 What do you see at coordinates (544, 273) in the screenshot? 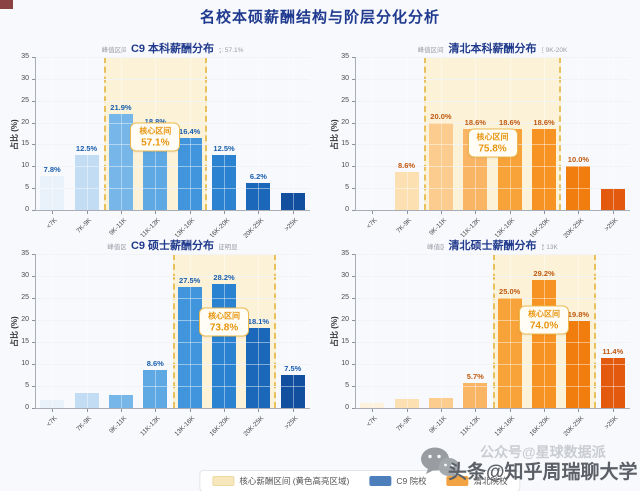
I see `bar-value-label: 29.2%` at bounding box center [544, 273].